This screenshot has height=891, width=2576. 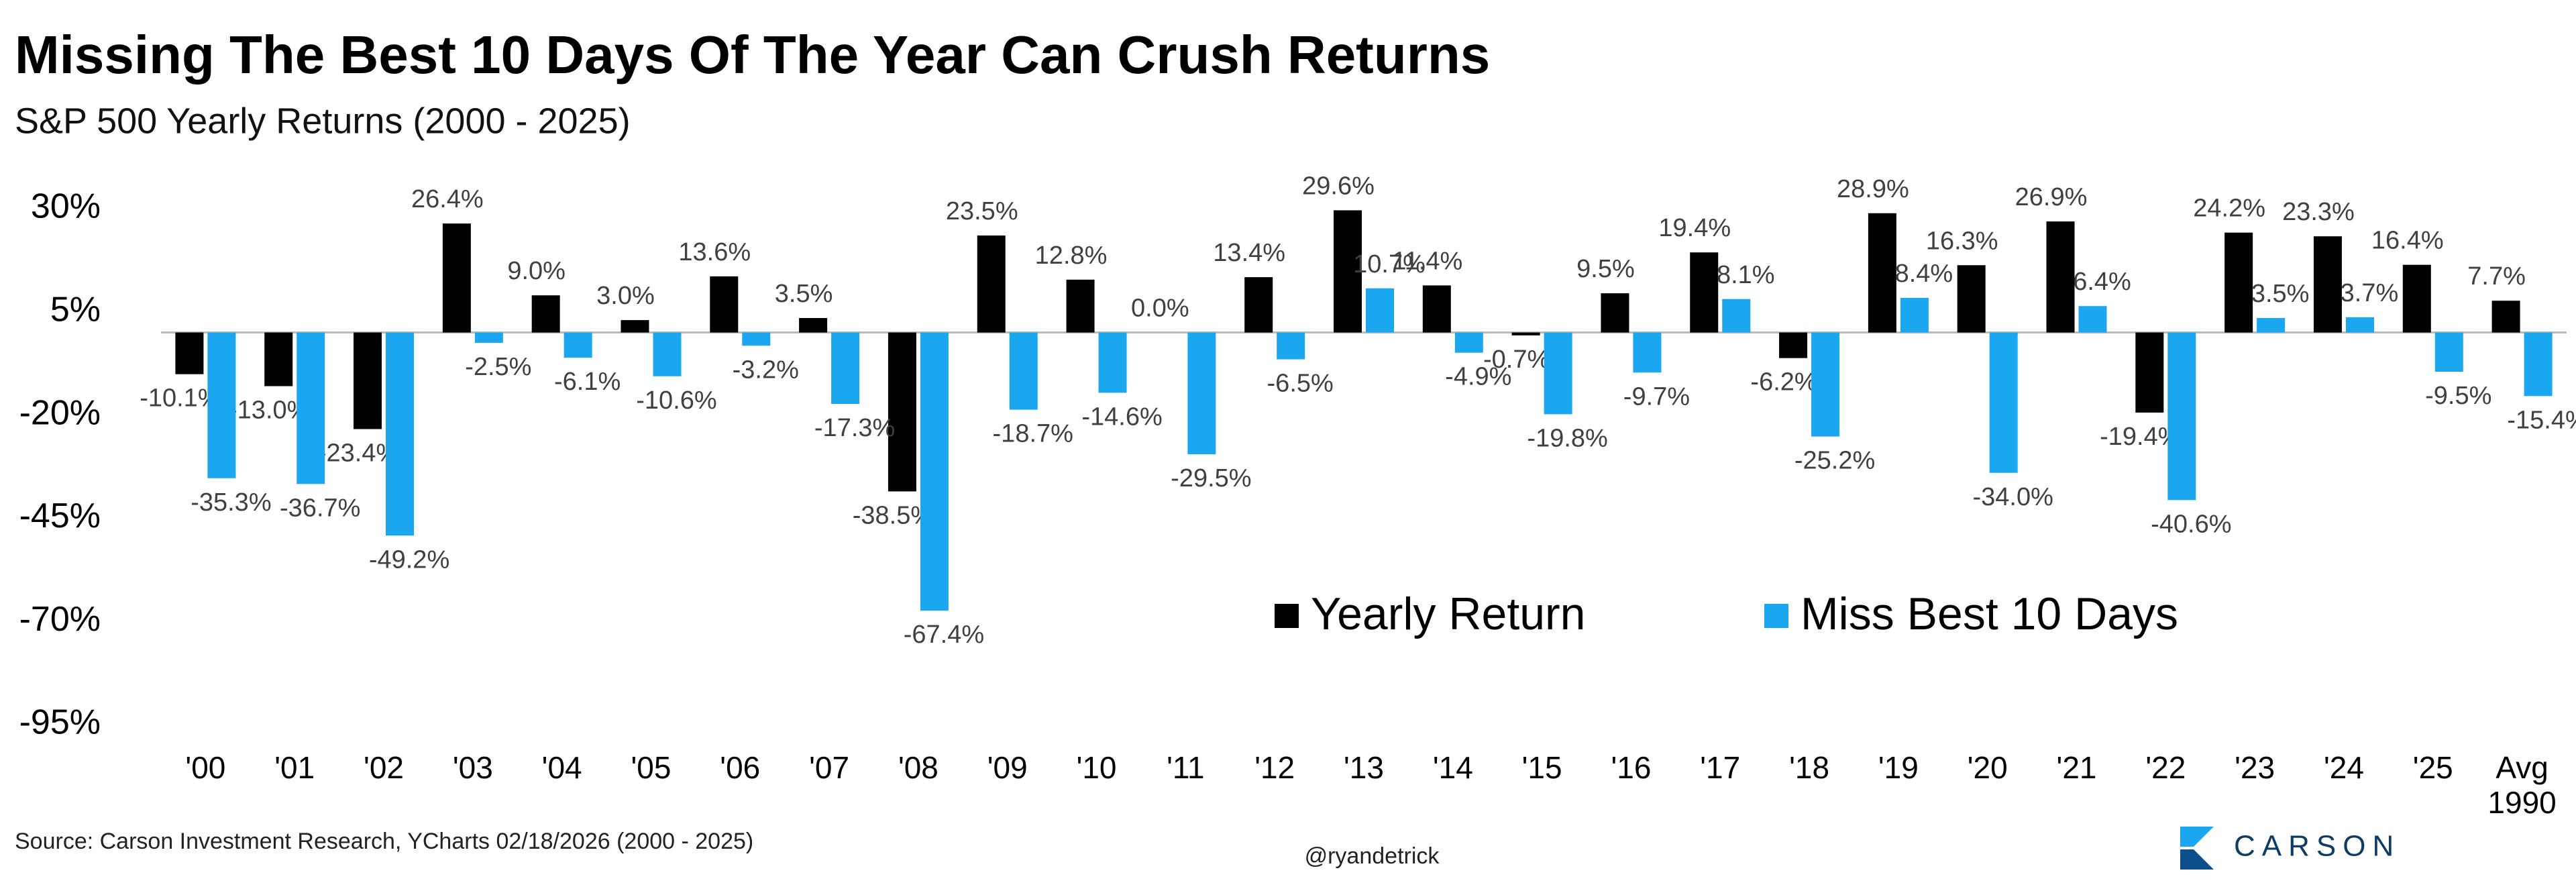 I want to click on x-tick-label: '23, so click(x=2255, y=768).